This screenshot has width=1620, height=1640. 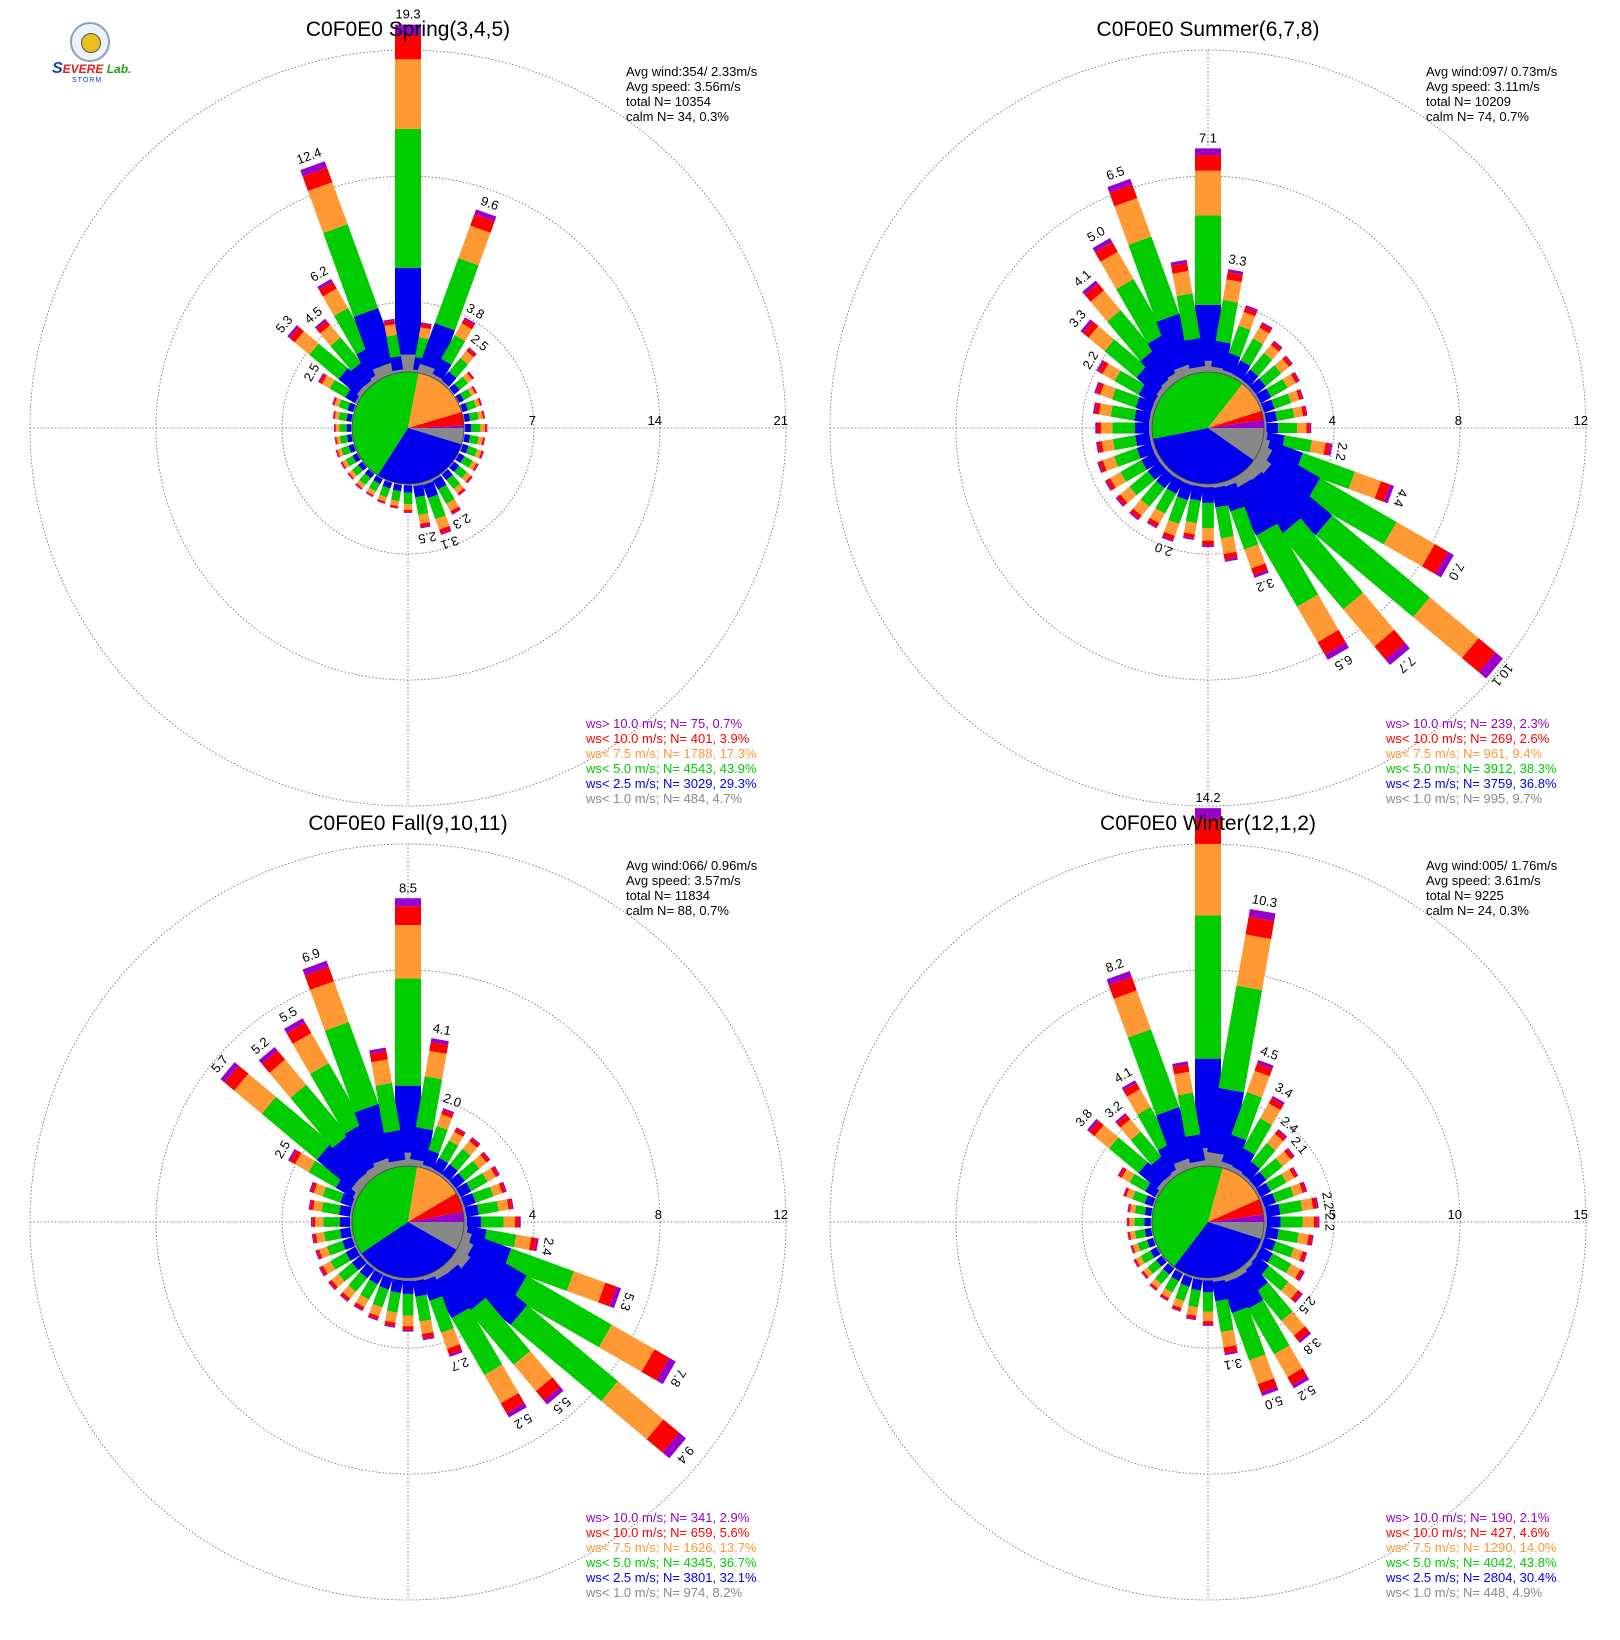 I want to click on panel-title: C0F0E0 Spring(3,4,5), so click(x=408, y=29).